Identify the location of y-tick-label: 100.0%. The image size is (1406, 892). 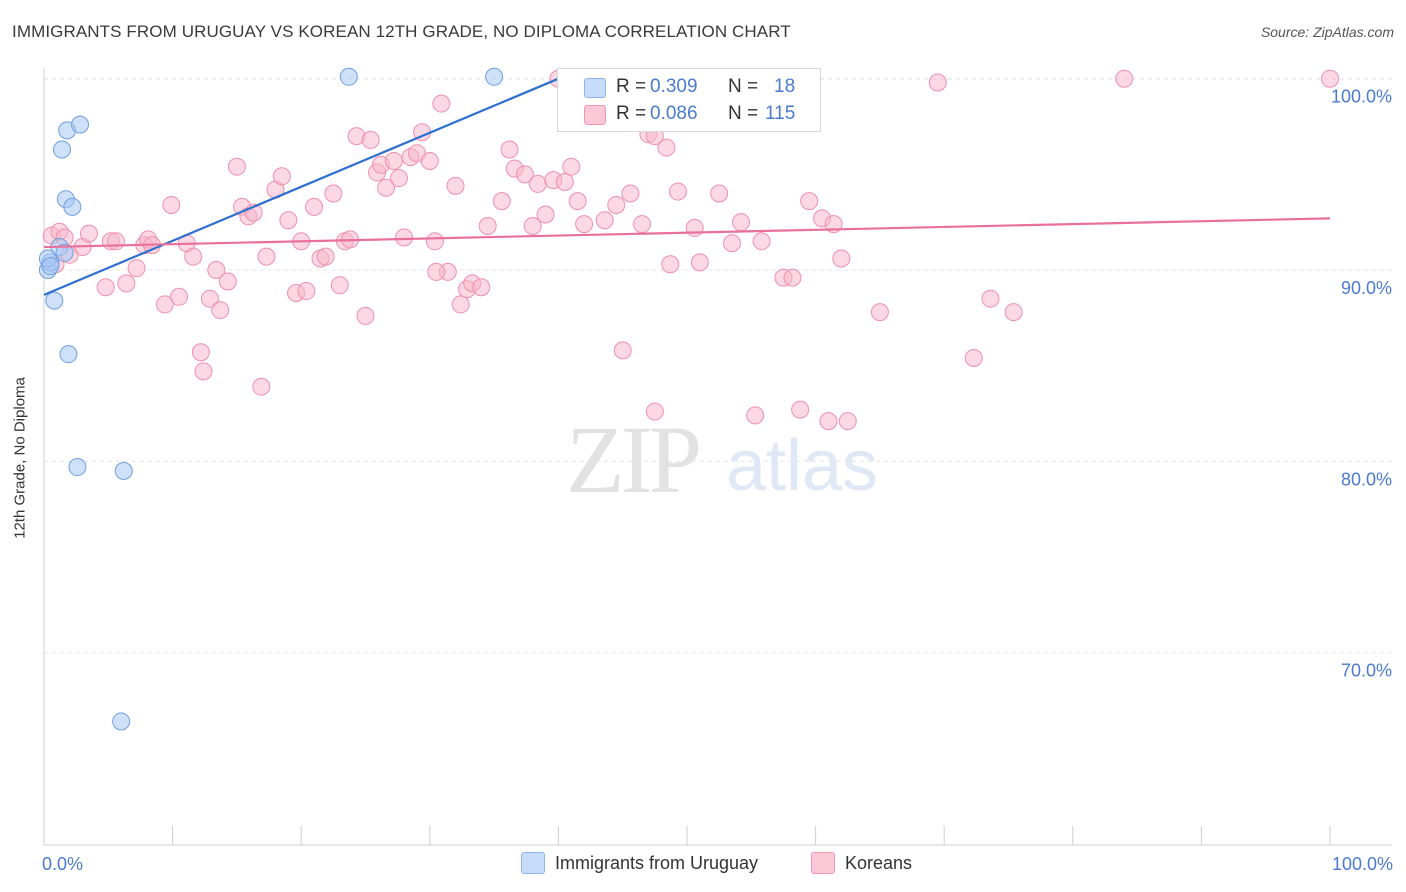
(1361, 97).